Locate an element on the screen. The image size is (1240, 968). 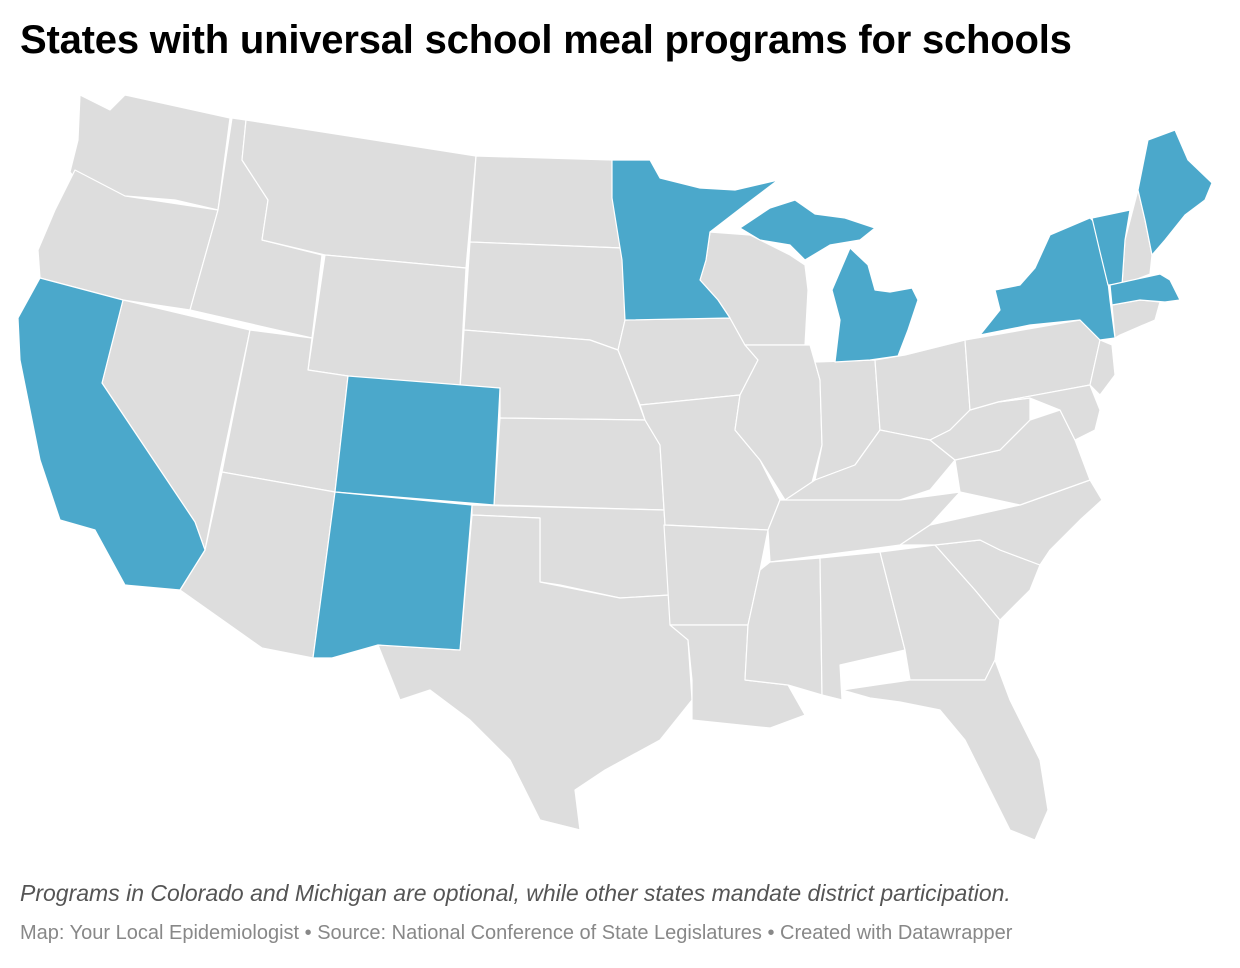
state-new-jersey is located at coordinates (1102, 367).